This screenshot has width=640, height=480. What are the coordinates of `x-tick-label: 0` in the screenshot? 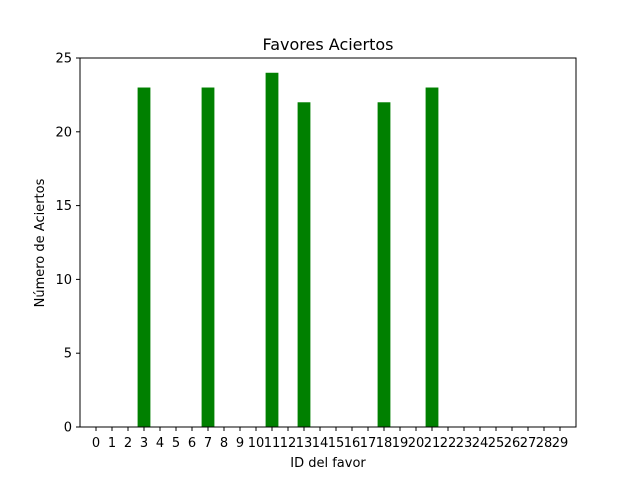 It's located at (96, 443).